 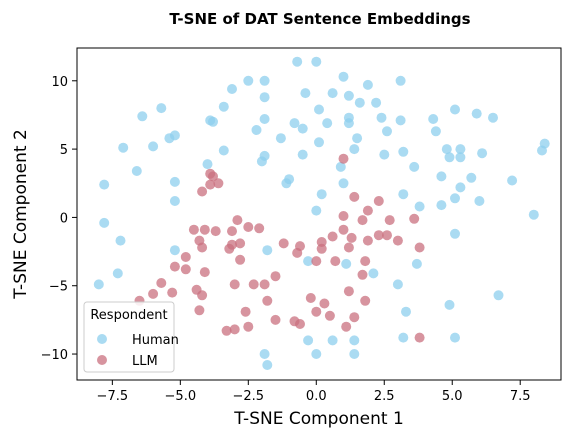 I want to click on x-axis-label: T-SNE Component 1, so click(x=318, y=419).